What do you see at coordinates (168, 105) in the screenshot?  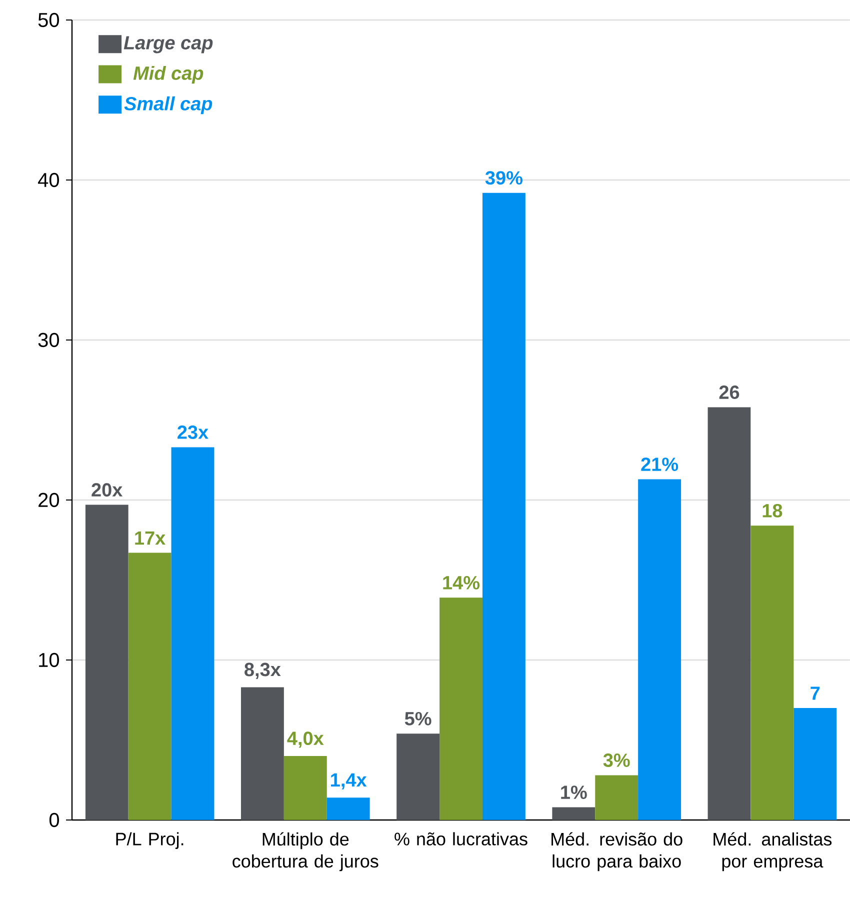 I see `legend-label: Small cap` at bounding box center [168, 105].